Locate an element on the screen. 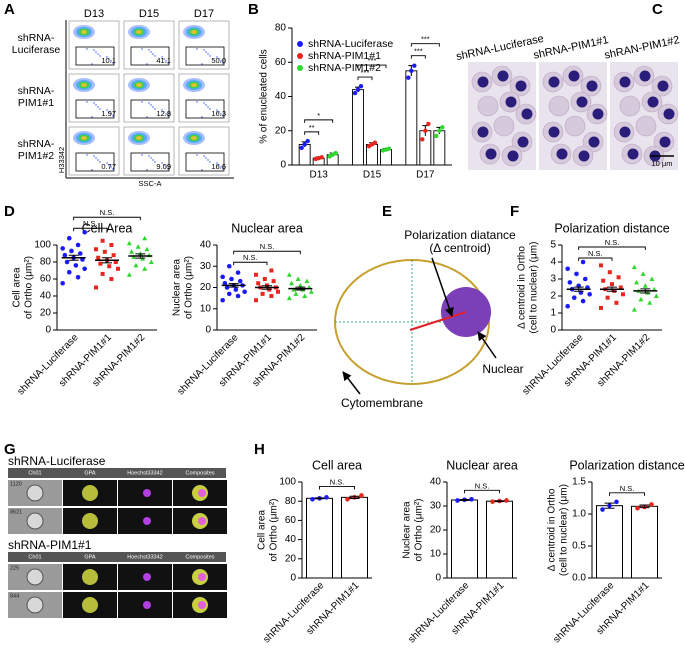 The width and height of the screenshot is (685, 656). y-tick-label: 10 is located at coordinates (206, 308).